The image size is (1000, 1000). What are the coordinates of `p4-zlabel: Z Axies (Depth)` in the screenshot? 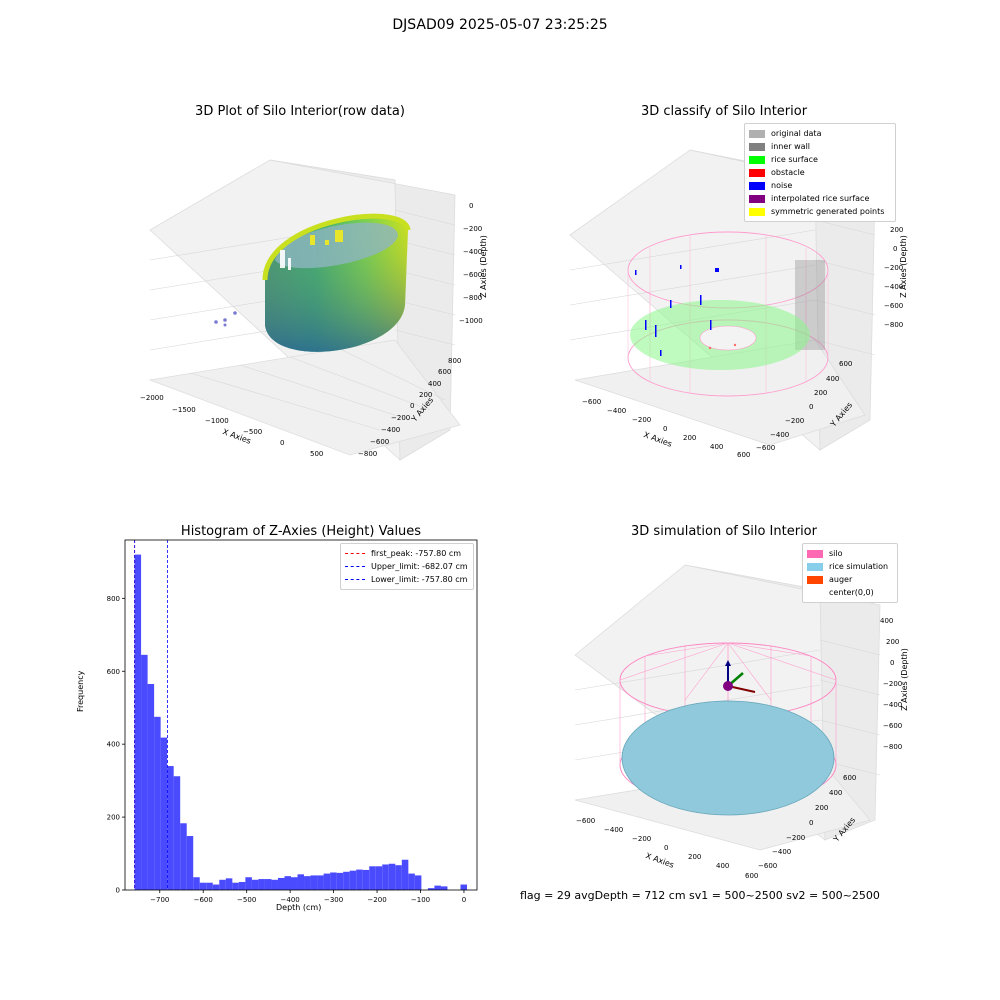 It's located at (904, 679).